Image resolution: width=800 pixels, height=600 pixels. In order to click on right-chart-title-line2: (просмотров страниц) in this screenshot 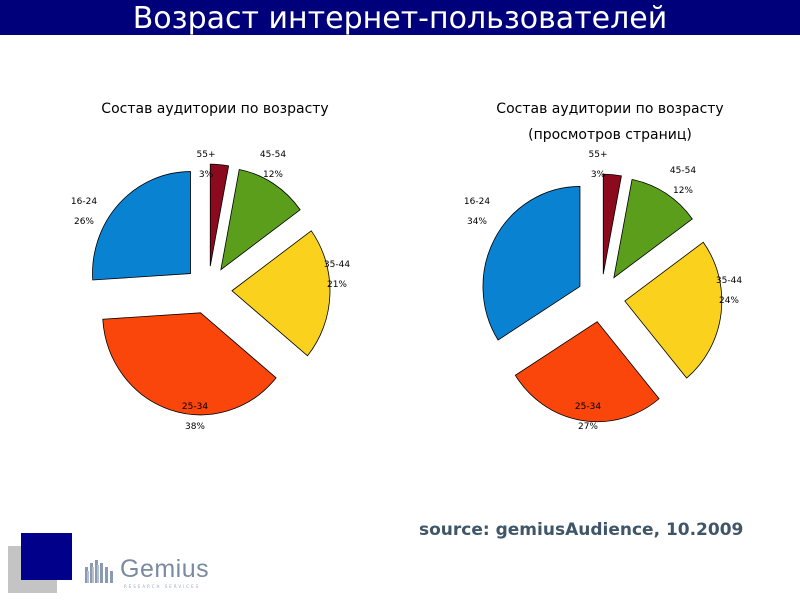, I will do `click(610, 135)`.